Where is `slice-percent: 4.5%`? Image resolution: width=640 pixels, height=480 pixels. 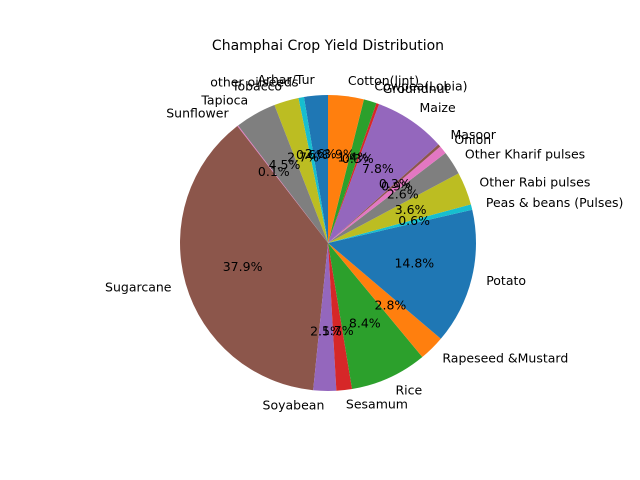
slice-percent: 4.5% is located at coordinates (285, 164).